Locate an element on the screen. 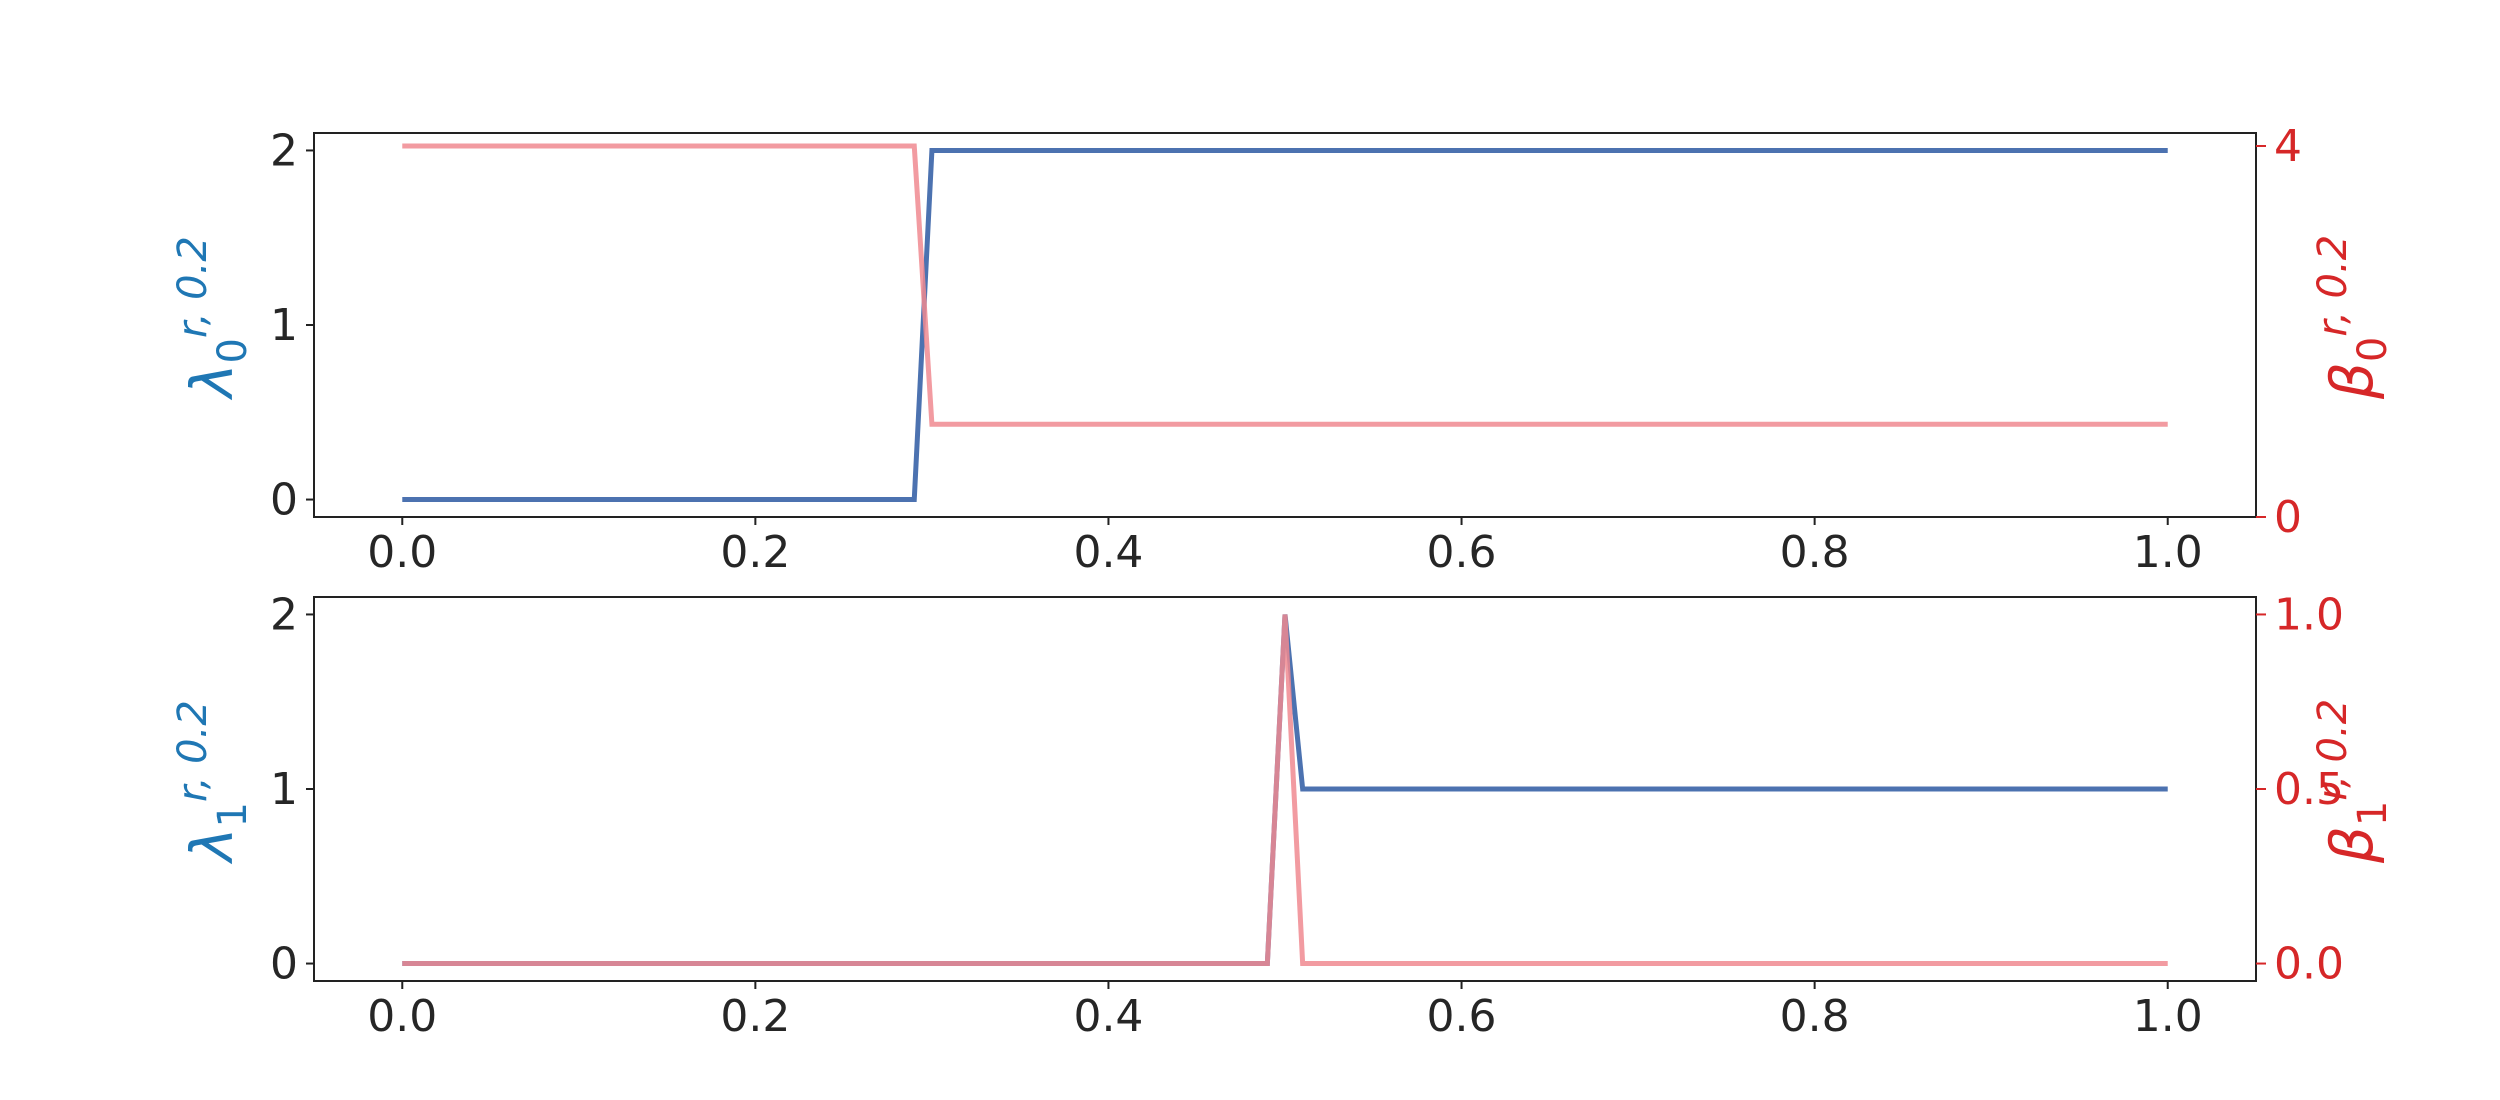 This screenshot has height=1100, width=2500. axis-label: β0r, 0.2 is located at coordinates (2353, 317).